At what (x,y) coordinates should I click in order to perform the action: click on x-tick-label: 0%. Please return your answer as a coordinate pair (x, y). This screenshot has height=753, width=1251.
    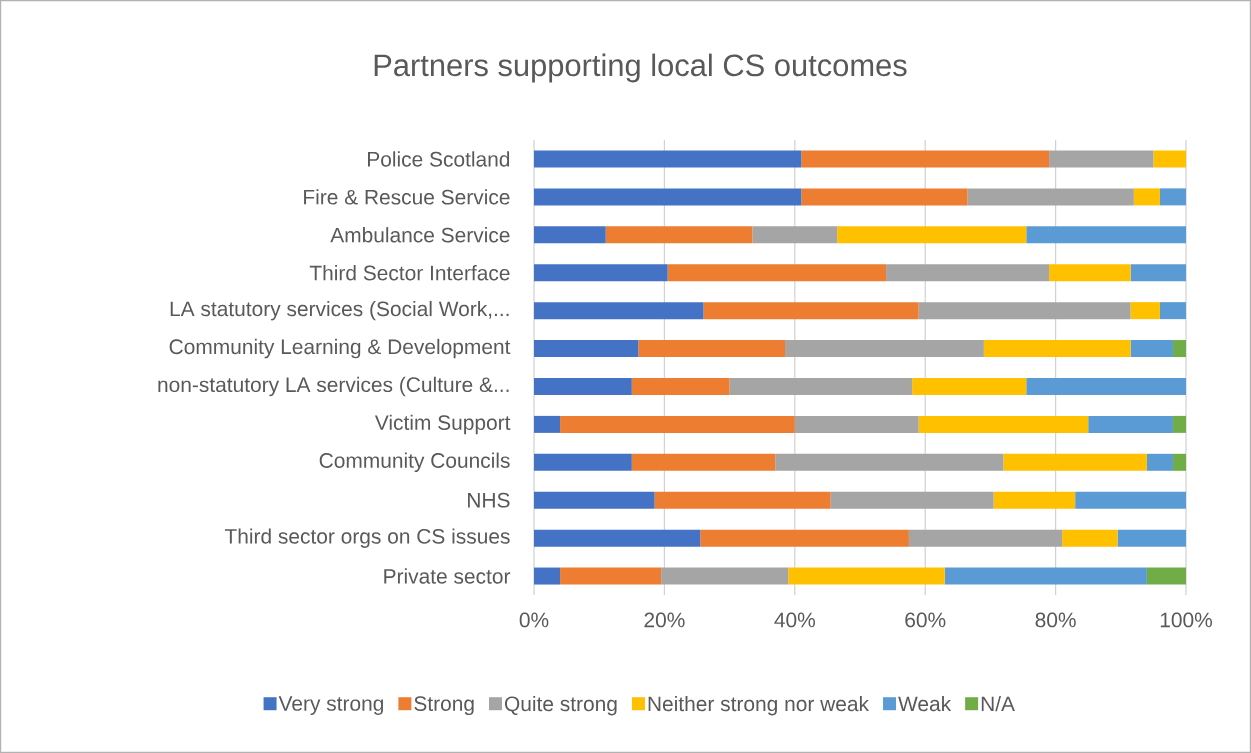
    Looking at the image, I should click on (534, 620).